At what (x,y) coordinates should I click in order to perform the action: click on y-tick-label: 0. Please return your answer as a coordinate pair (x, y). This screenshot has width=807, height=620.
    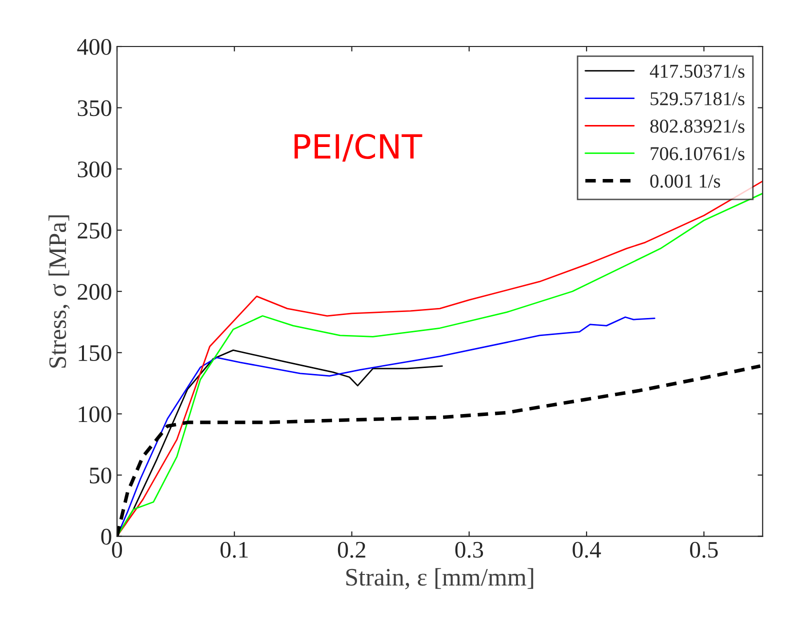
    Looking at the image, I should click on (106, 536).